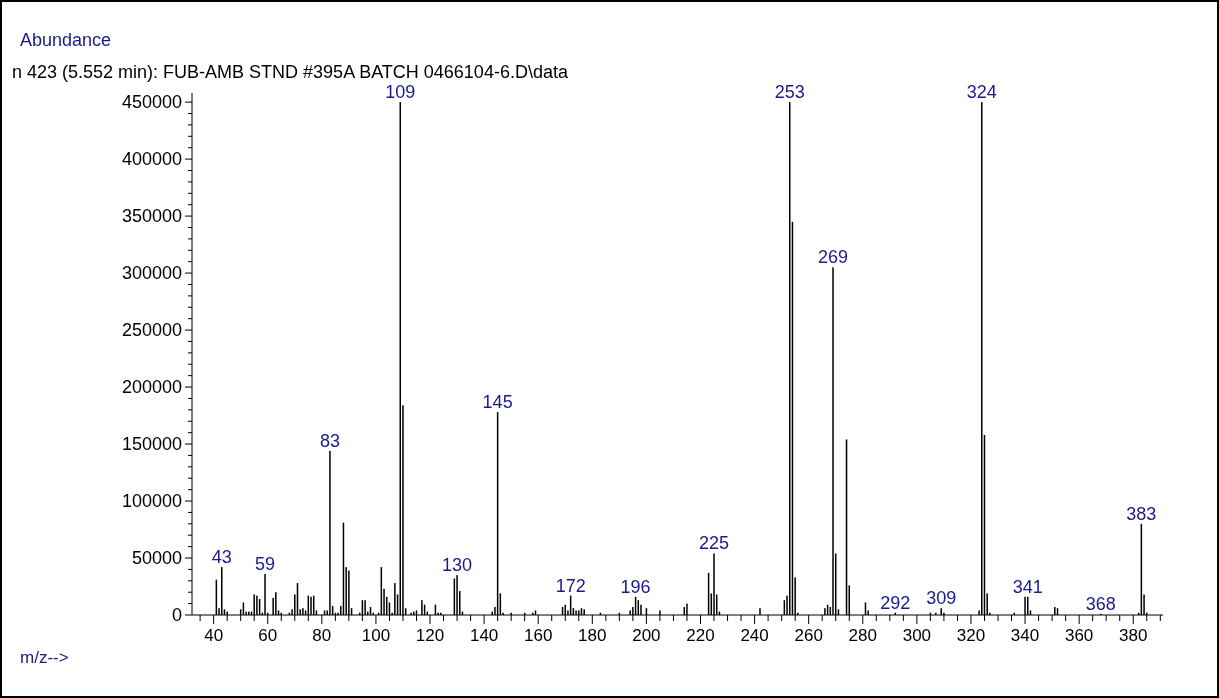 This screenshot has width=1219, height=698. What do you see at coordinates (862, 635) in the screenshot?
I see `x-tick-label: 280` at bounding box center [862, 635].